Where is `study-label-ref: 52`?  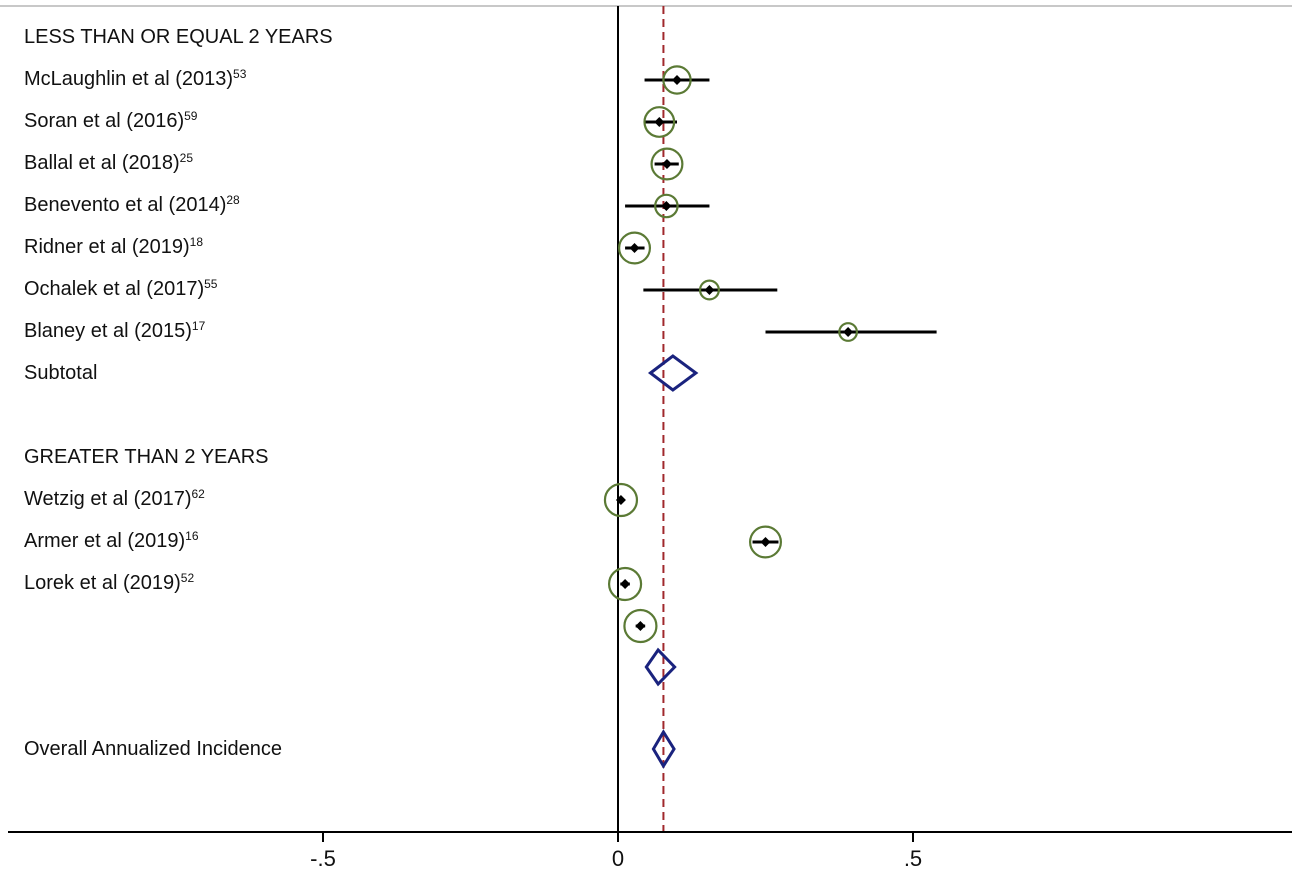
study-label-ref: 52 is located at coordinates (187, 578).